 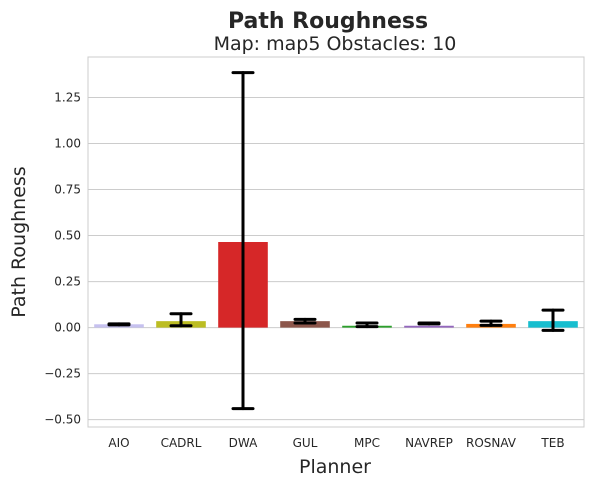 What do you see at coordinates (552, 443) in the screenshot?
I see `x-tick-label: TEB` at bounding box center [552, 443].